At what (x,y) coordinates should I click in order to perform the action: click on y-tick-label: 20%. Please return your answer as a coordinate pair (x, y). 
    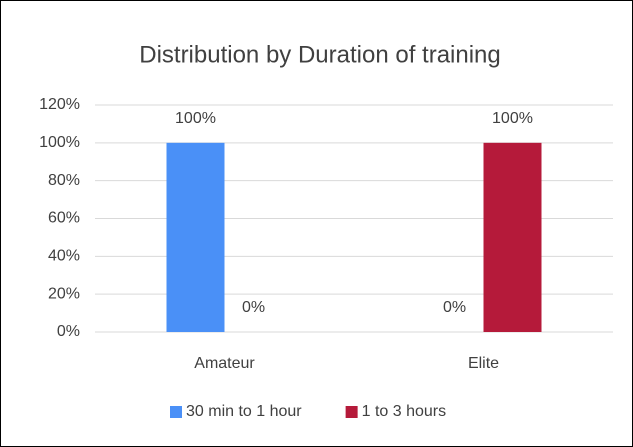
    Looking at the image, I should click on (64, 293).